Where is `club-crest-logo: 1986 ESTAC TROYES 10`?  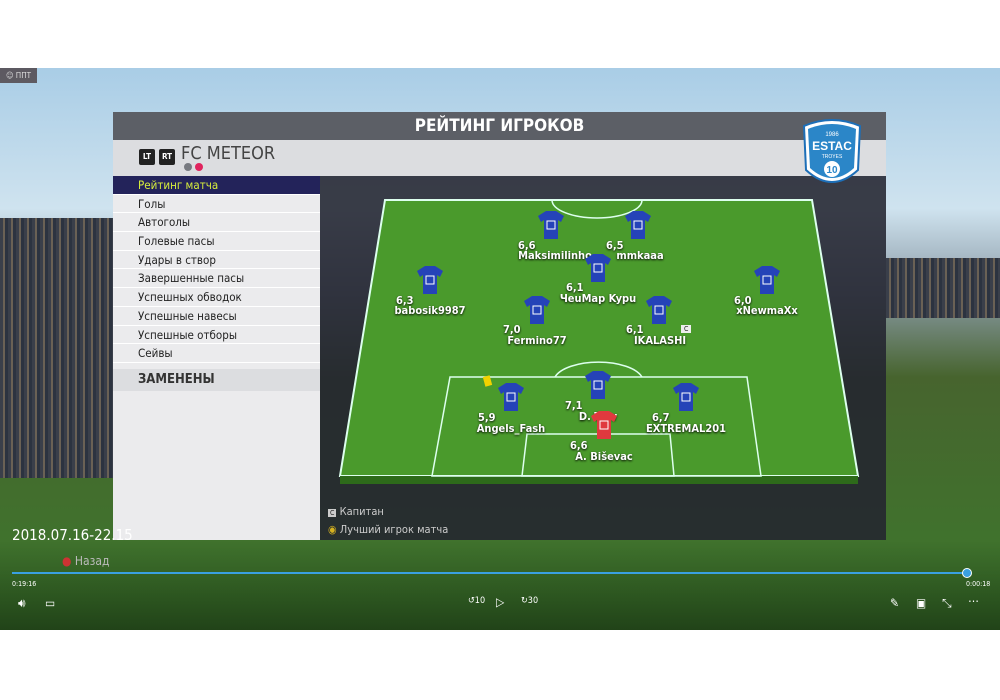
club-crest-logo: 1986 ESTAC TROYES 10 is located at coordinates (832, 151).